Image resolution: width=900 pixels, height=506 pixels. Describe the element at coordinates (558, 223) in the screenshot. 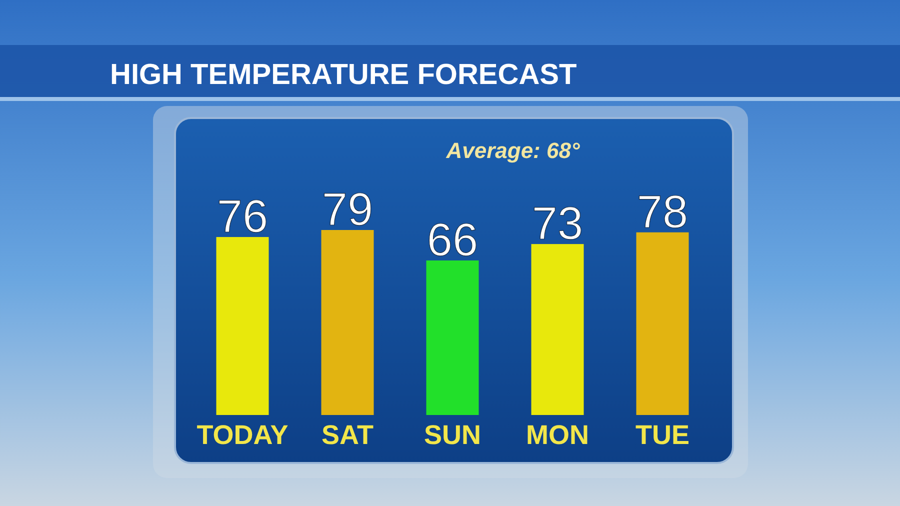

I see `data-label: 73` at that location.